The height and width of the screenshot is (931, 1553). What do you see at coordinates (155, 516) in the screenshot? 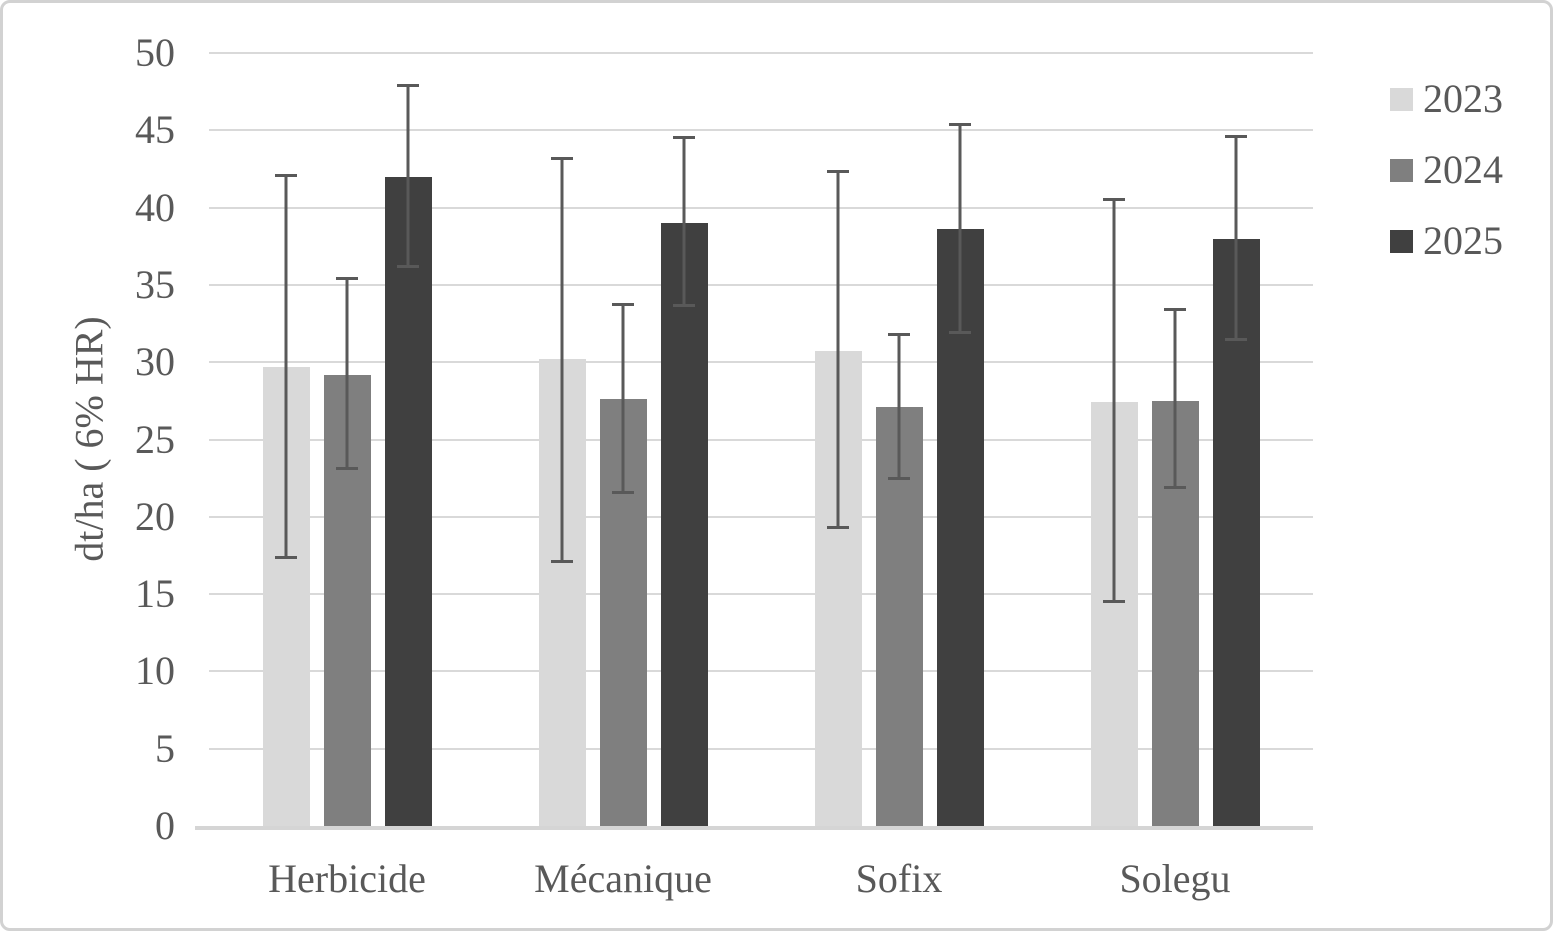
I see `y-tick-label-20: 20` at bounding box center [155, 516].